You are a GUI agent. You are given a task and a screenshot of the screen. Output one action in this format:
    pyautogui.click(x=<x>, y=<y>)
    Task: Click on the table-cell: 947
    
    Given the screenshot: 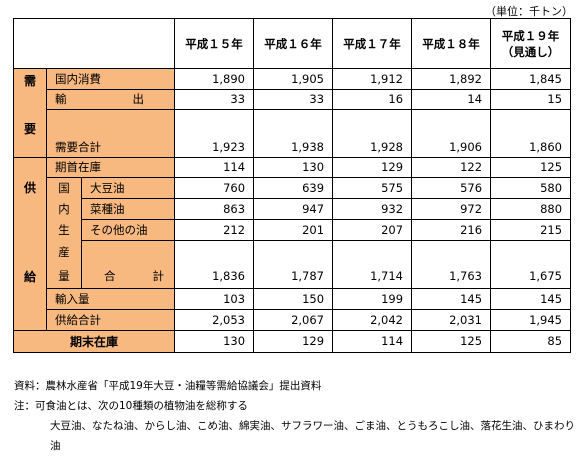 What is the action you would take?
    pyautogui.click(x=293, y=208)
    